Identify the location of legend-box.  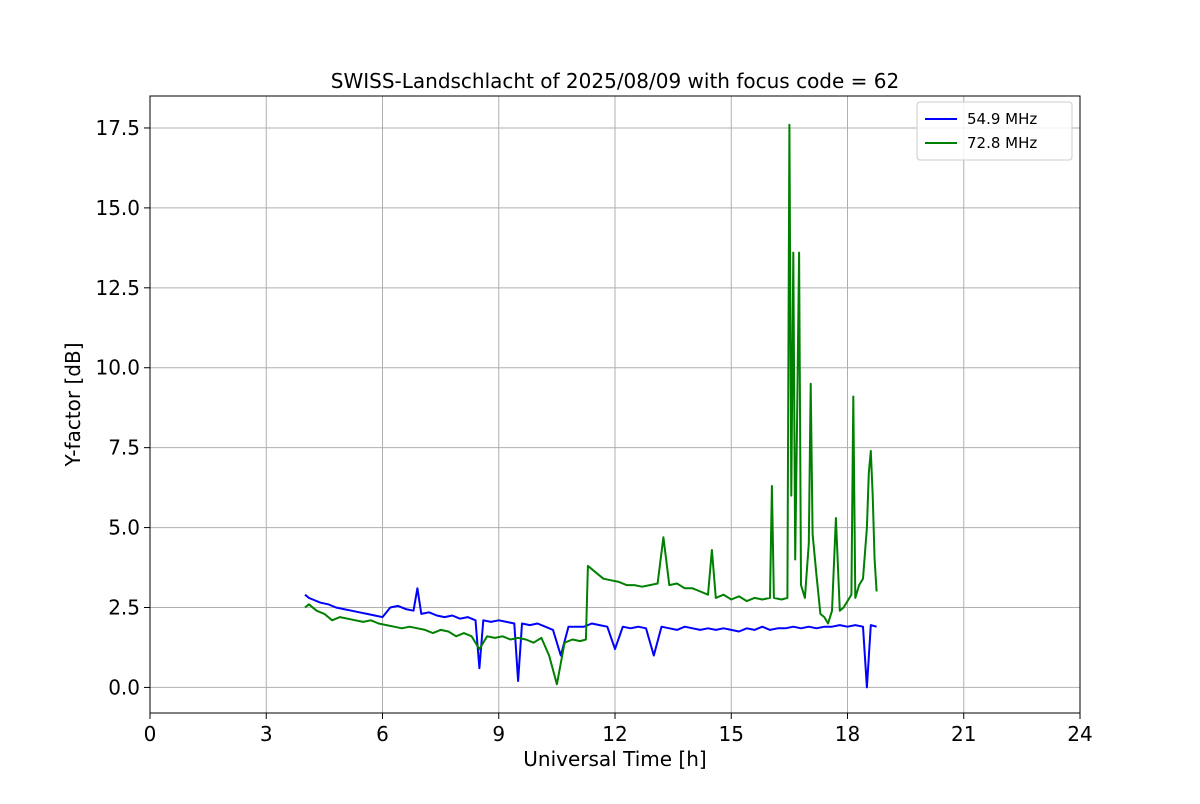
(994, 131).